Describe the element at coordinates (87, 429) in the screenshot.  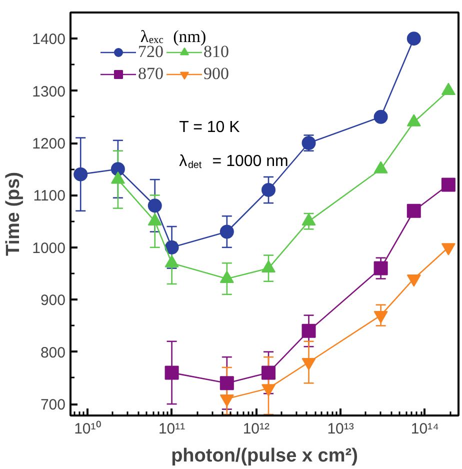
I see `x-tick-label: 10¹⁰` at that location.